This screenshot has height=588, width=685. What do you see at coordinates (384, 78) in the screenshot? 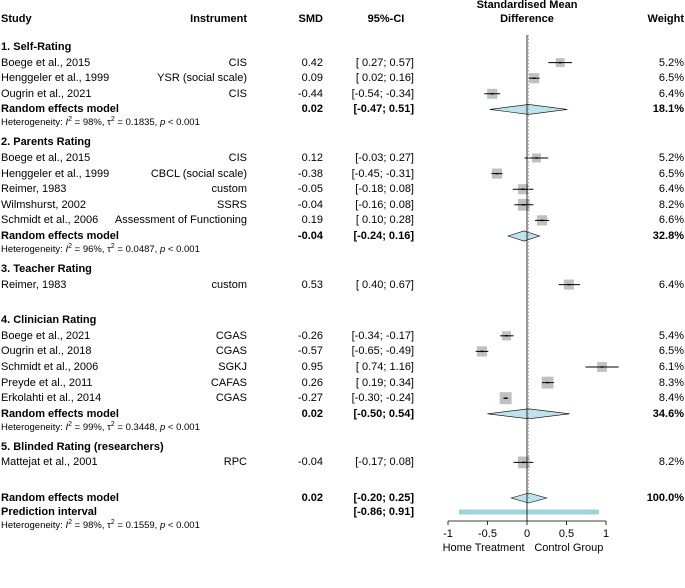
I see `study-ci: [ 0.02; 0.16]` at bounding box center [384, 78].